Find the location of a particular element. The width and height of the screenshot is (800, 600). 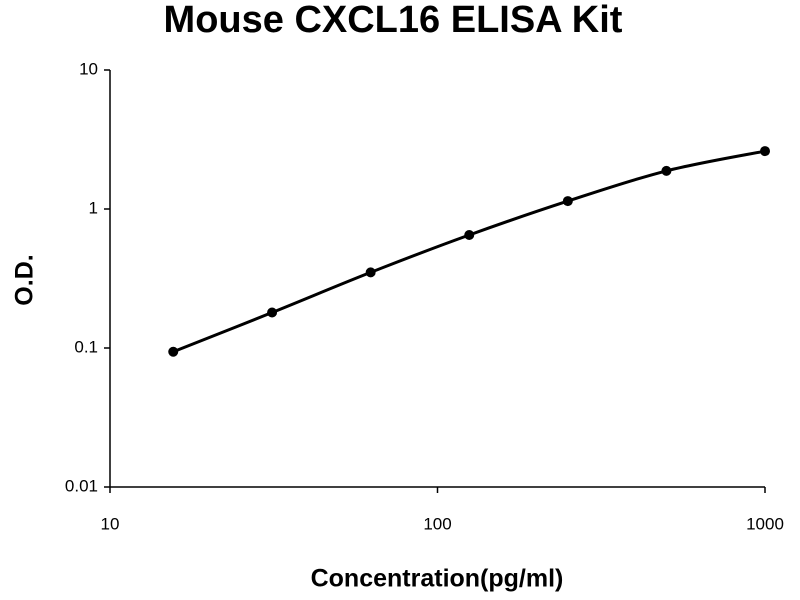

y-tick-label: 0.01 is located at coordinates (81, 485).